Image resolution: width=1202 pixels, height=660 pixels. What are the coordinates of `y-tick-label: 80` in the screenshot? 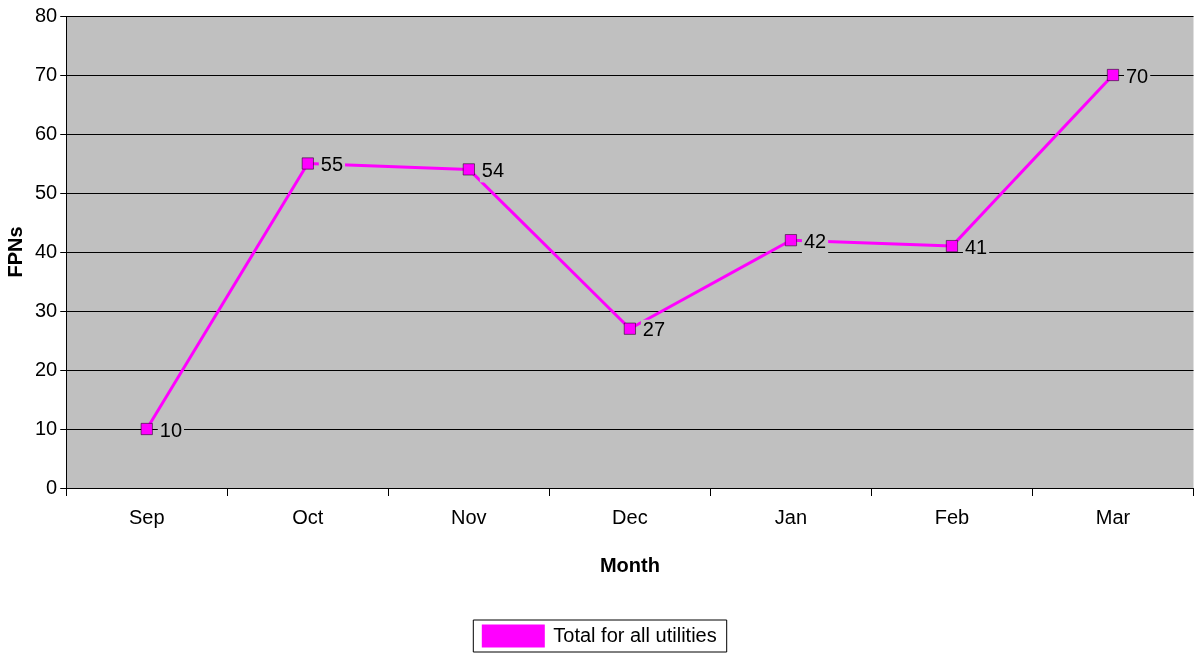 It's located at (46, 14).